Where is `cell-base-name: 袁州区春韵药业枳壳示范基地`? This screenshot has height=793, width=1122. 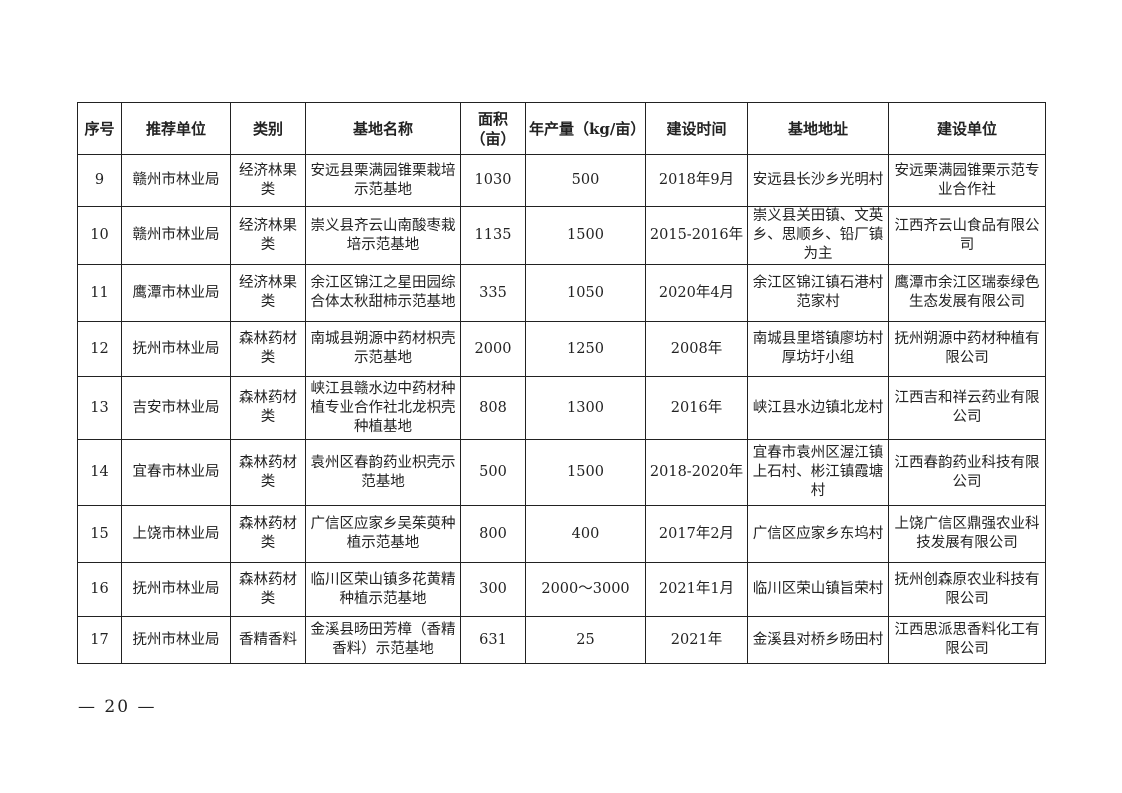
cell-base-name: 袁州区春韵药业枳壳示范基地 is located at coordinates (383, 472).